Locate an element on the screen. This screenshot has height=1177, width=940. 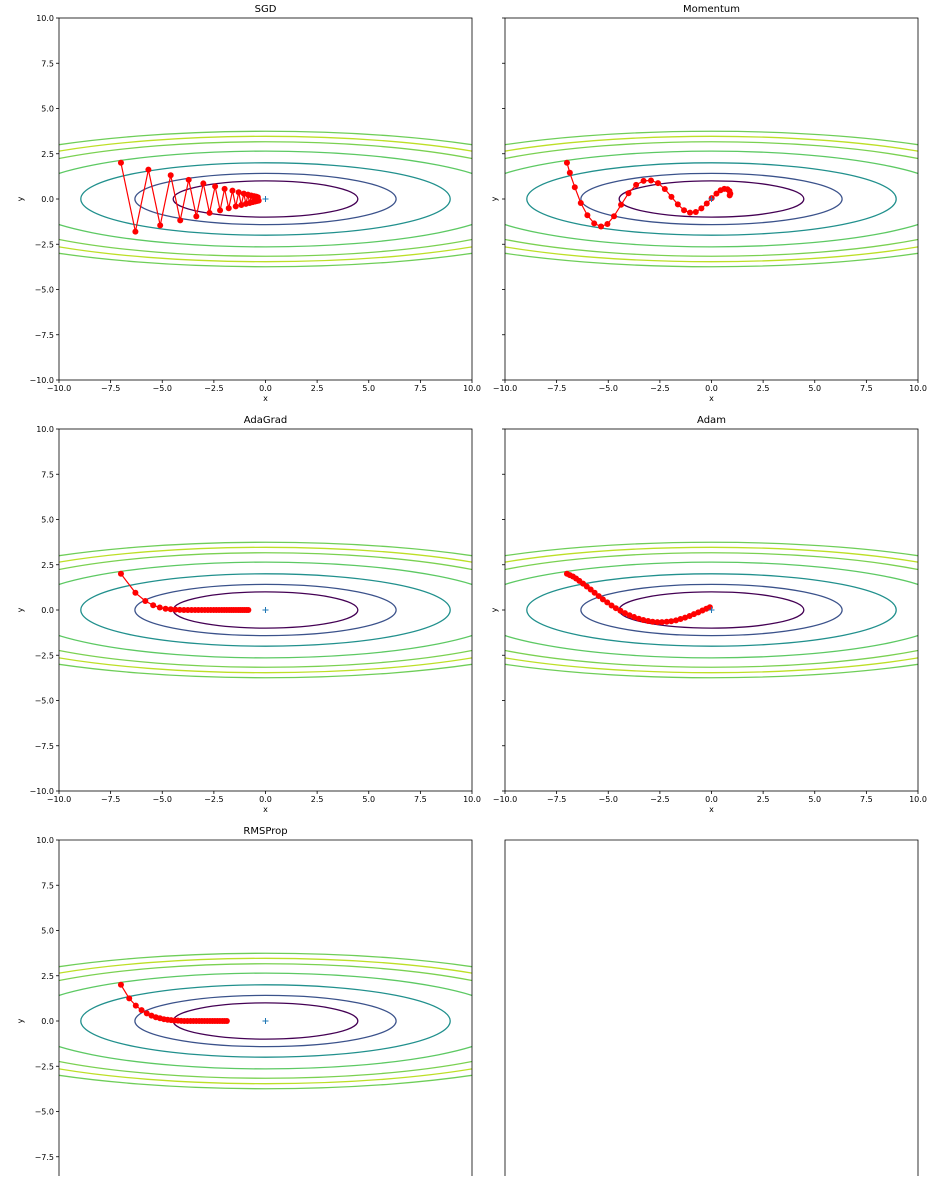
y-tick-label: 10.0 is located at coordinates (45, 840).